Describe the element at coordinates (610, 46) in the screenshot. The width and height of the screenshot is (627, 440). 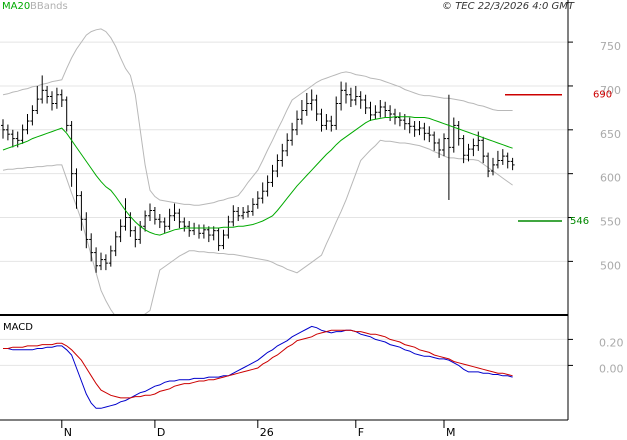
I see `y-tick-label: 750` at that location.